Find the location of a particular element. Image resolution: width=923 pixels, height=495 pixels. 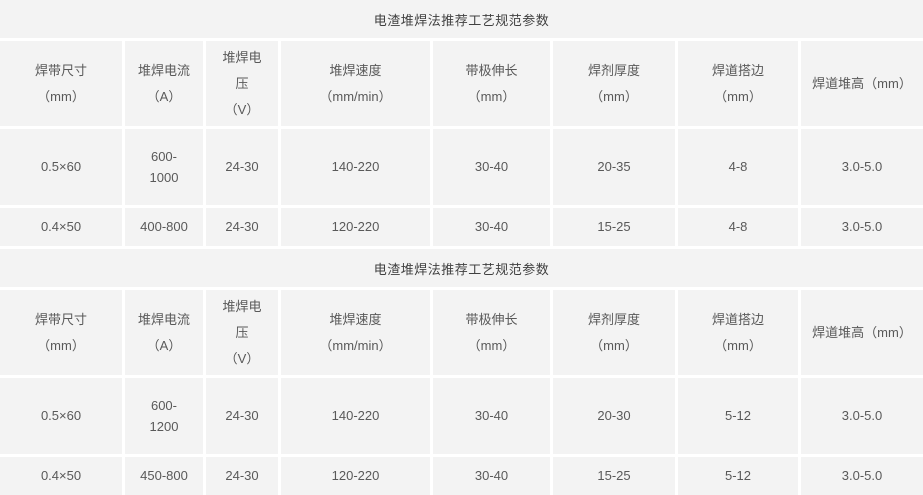

table-cell: 20-30 is located at coordinates (614, 416).